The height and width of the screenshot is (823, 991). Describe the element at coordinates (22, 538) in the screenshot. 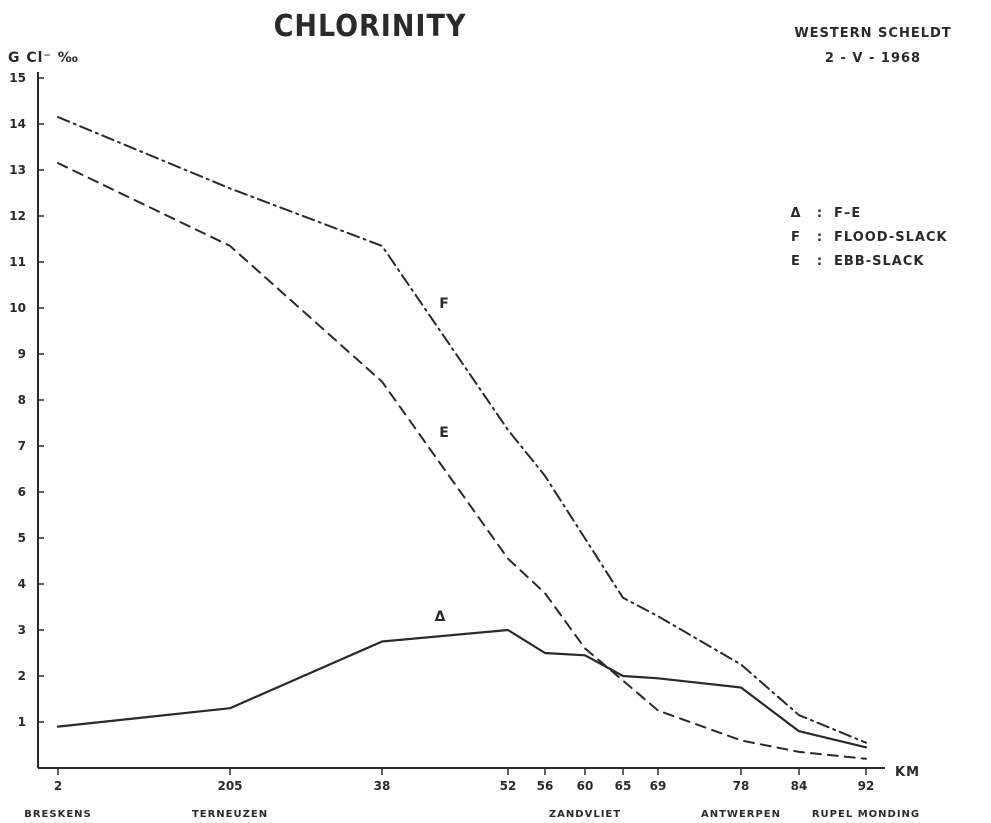

I see `y-tick-label: 5` at that location.